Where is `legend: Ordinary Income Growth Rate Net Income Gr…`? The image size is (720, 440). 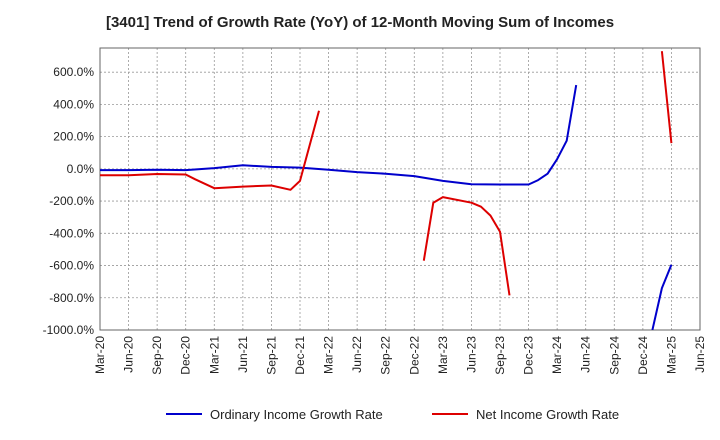 legend: Ordinary Income Growth Rate Net Income Gr… is located at coordinates (392, 414).